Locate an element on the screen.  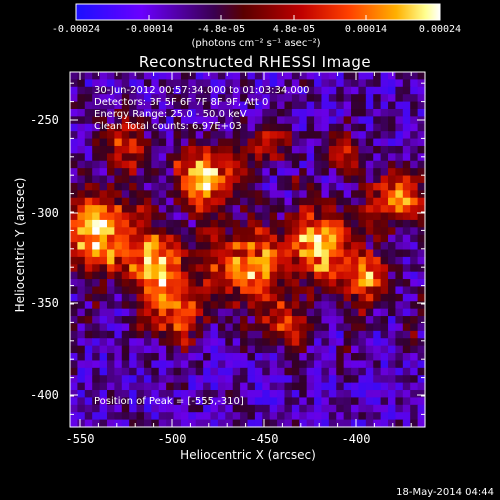
y-tick-label: -300 is located at coordinates (44, 213).